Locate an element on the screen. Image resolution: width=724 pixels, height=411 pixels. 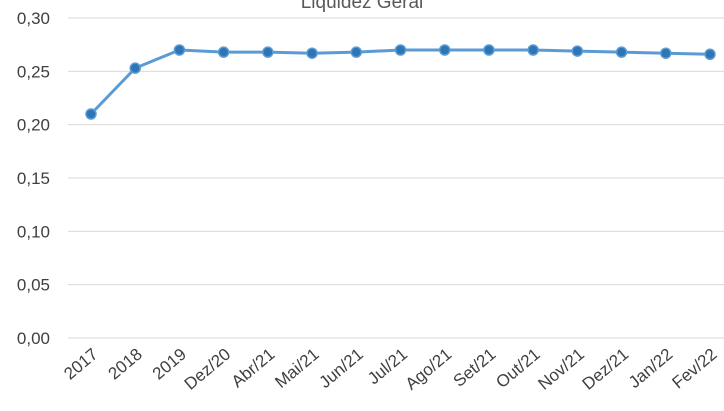
x-tick-label: Ago/21 is located at coordinates (428, 369).